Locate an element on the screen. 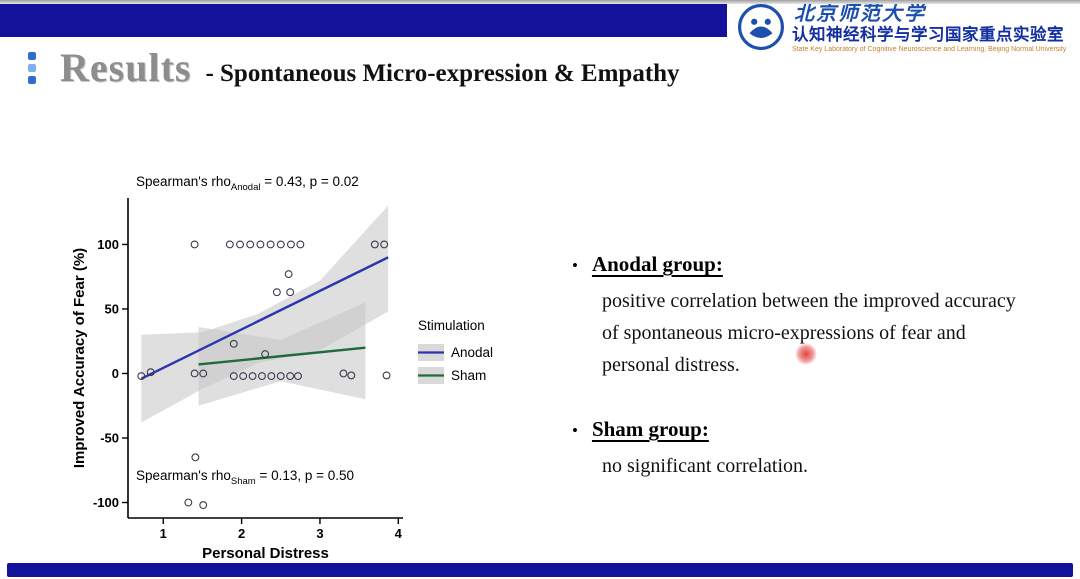 Image resolution: width=1080 pixels, height=579 pixels. x-tick-label: 4 is located at coordinates (399, 533).